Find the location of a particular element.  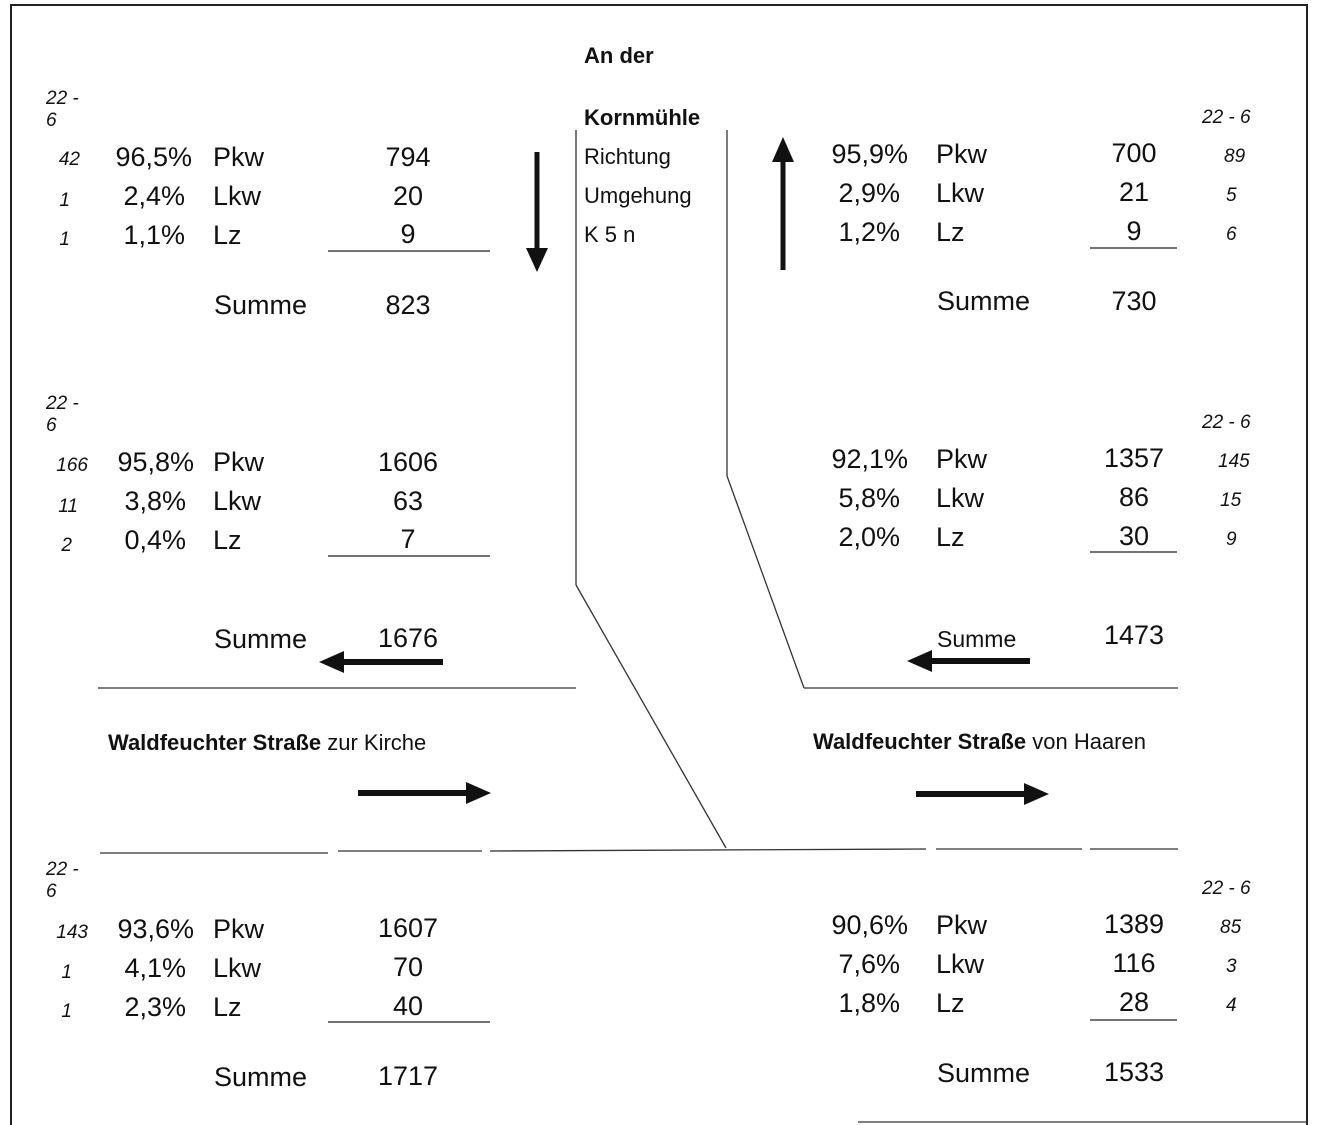

share-percent: 2,3% is located at coordinates (155, 1007).